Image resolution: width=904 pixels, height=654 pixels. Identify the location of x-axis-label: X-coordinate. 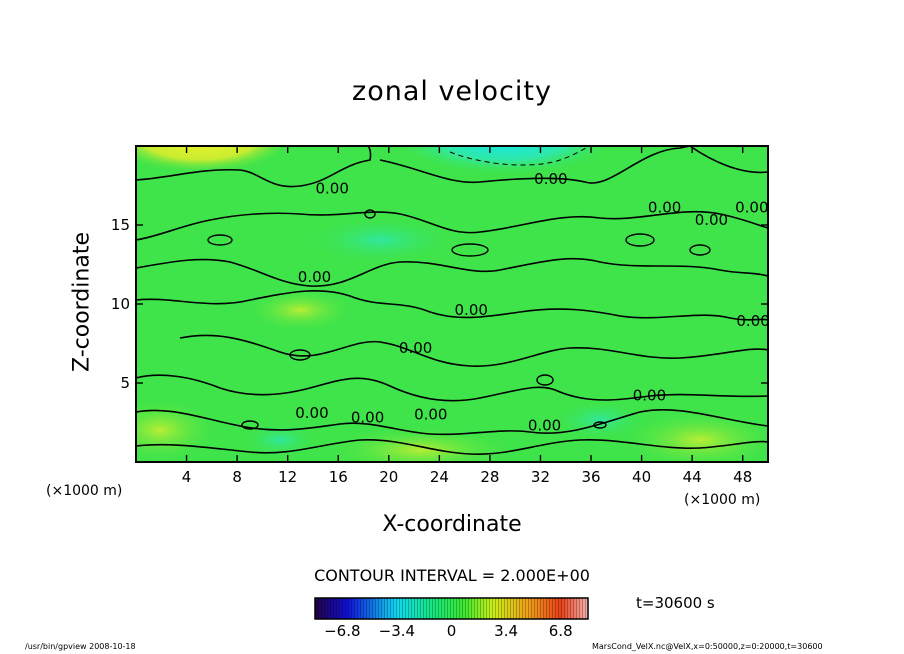
(452, 524).